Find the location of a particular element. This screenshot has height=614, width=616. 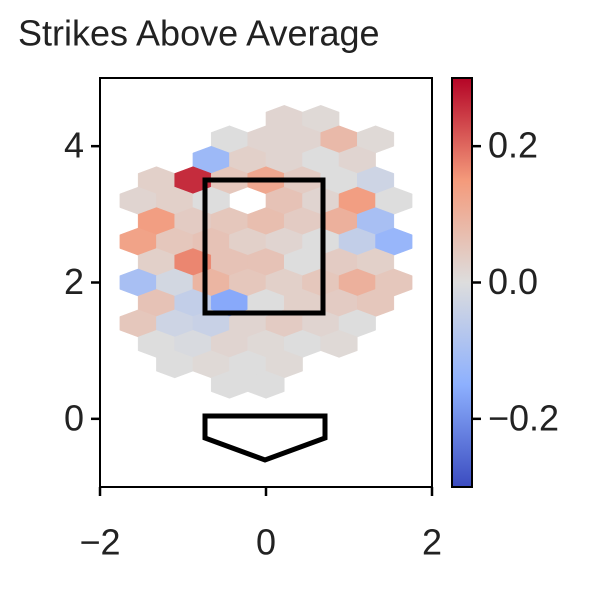

y-tick-label: 0 is located at coordinates (74, 417).